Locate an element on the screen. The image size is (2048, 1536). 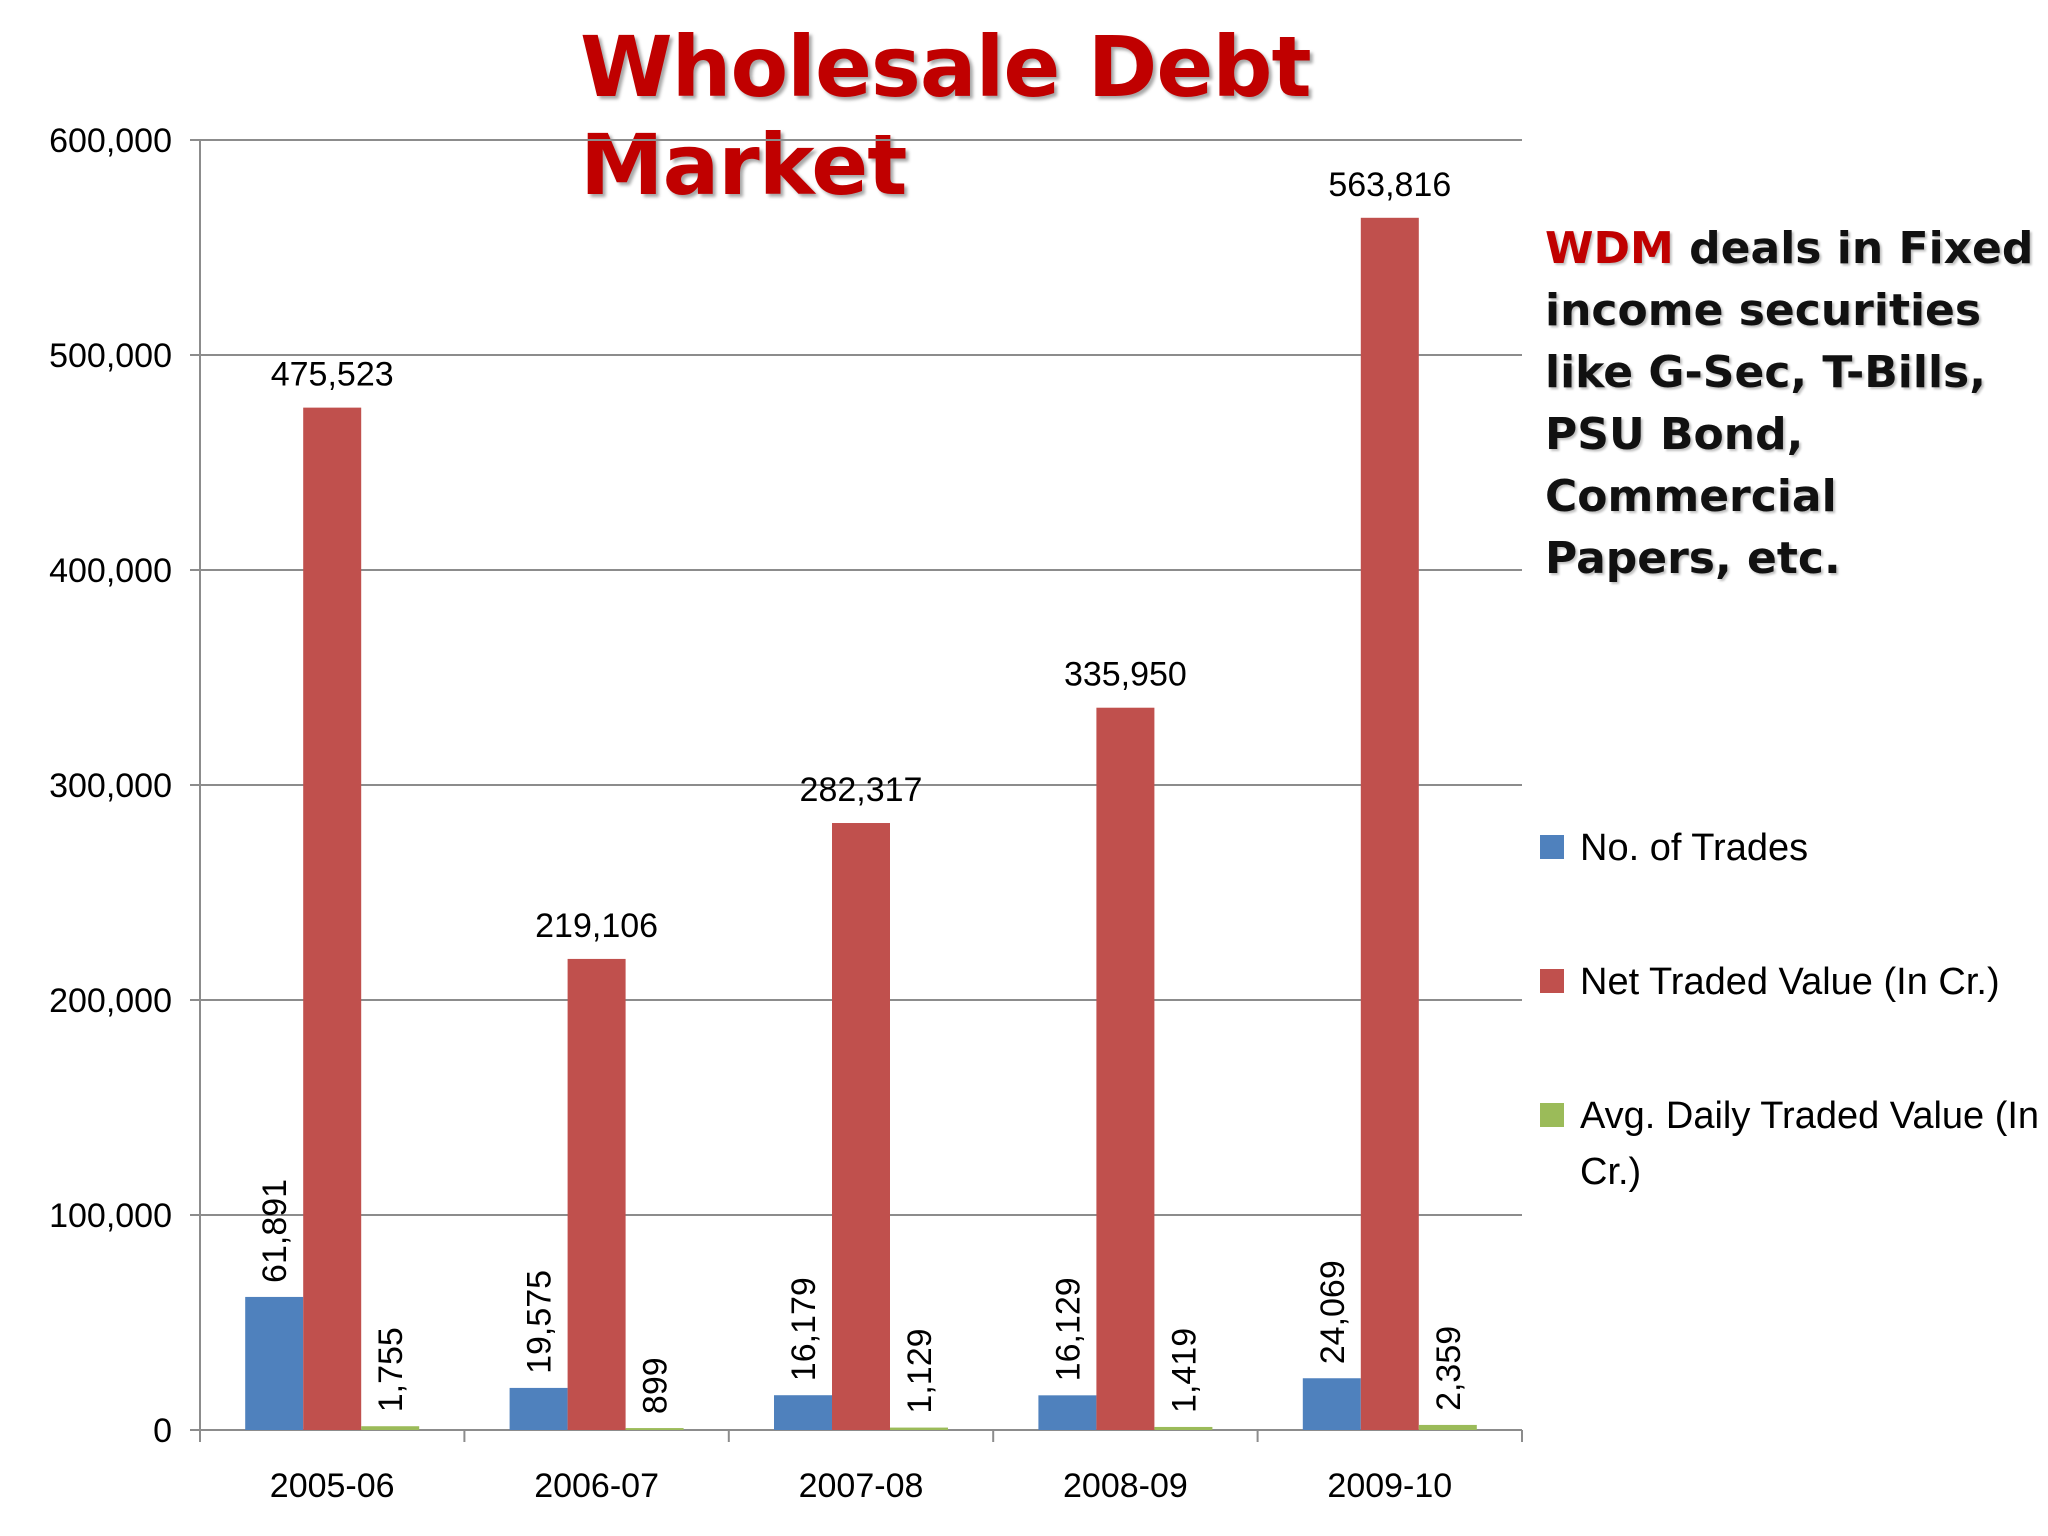
legend-item-trades: No. of Trades is located at coordinates (1790, 848).